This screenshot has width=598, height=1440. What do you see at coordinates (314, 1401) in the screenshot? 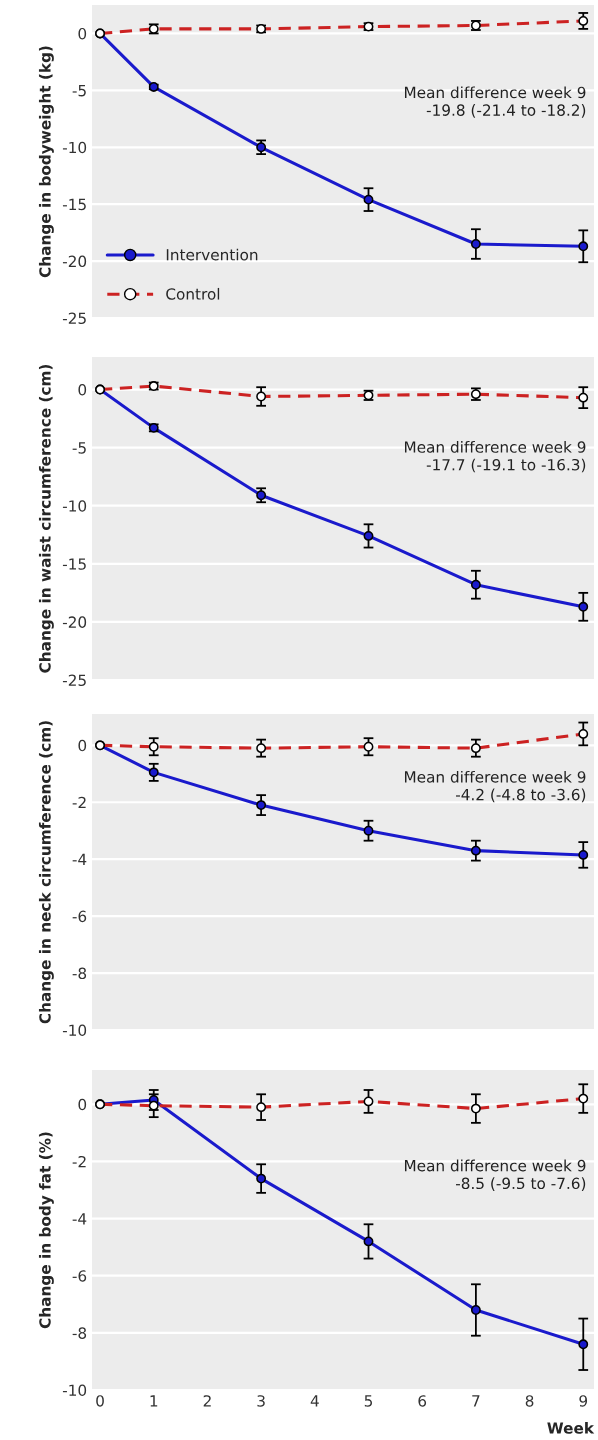
I see `x-tick-label: 4` at bounding box center [314, 1401].